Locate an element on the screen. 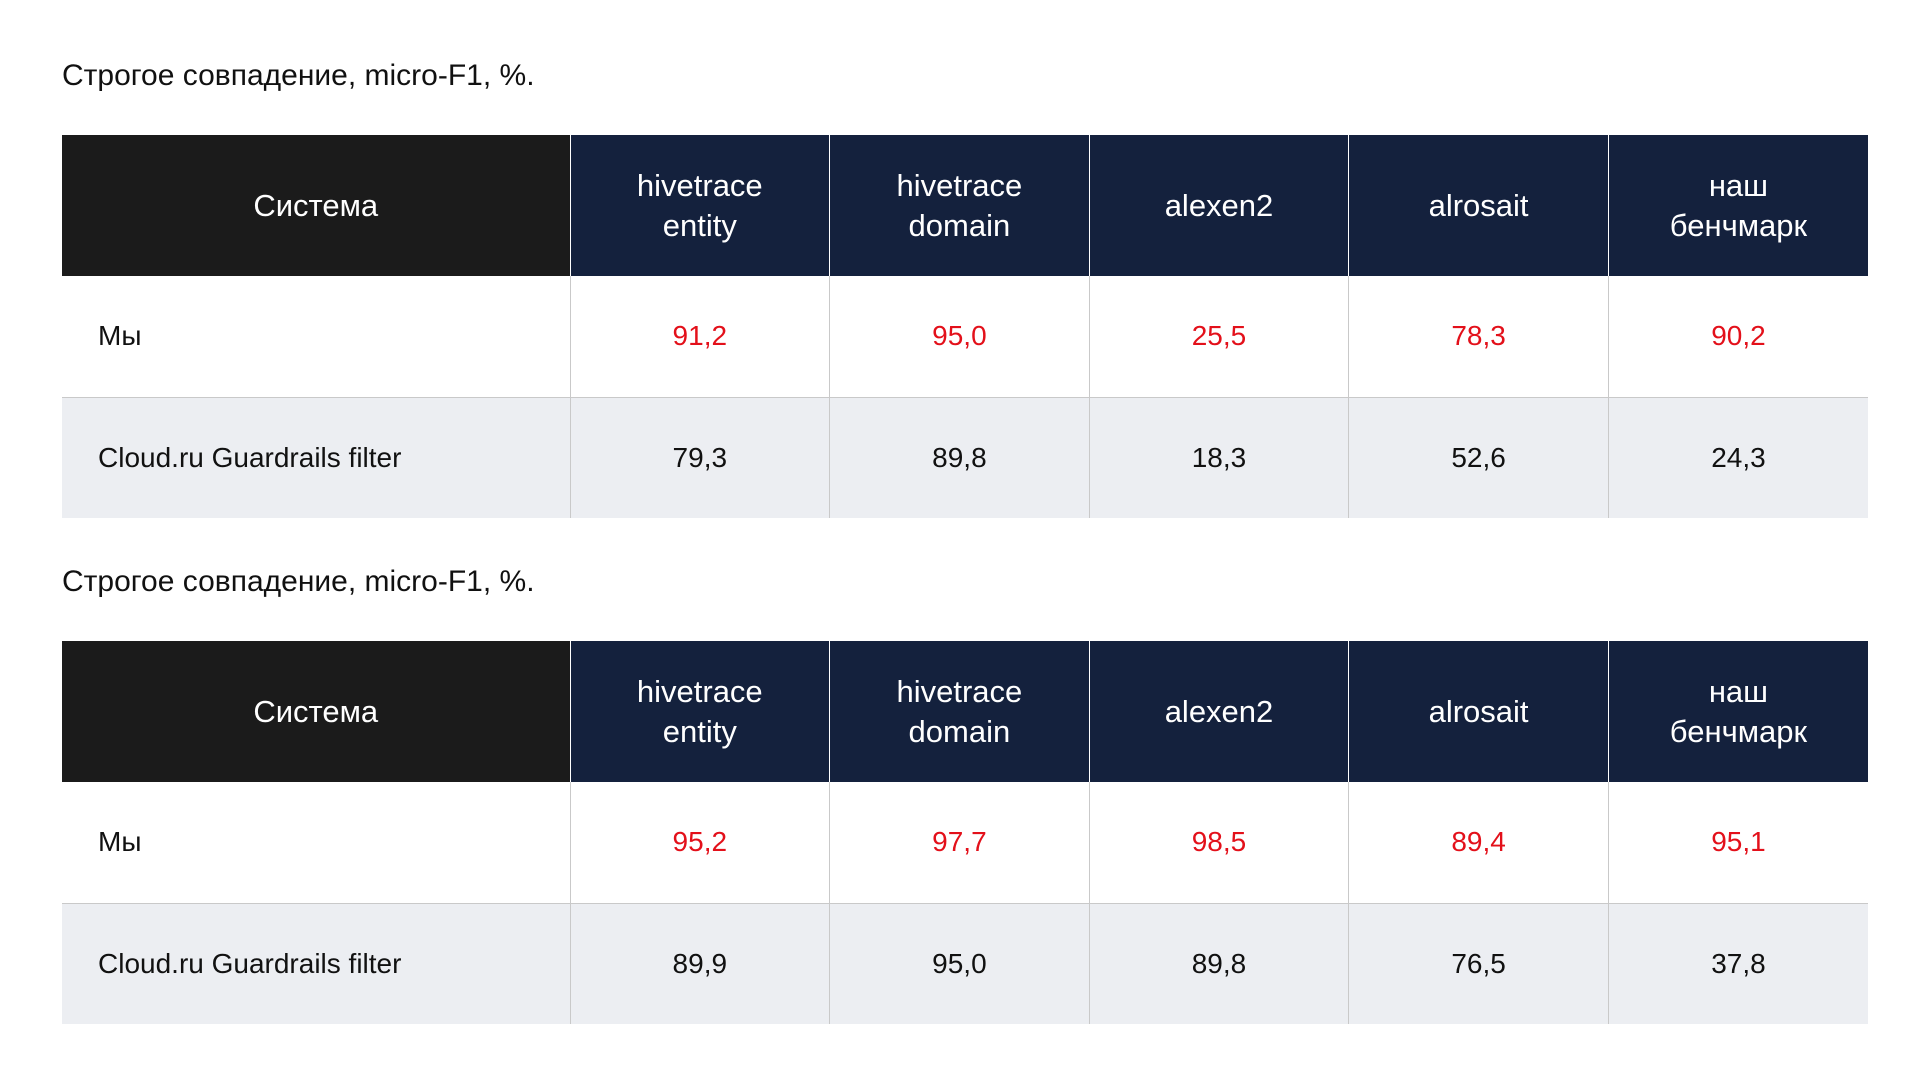 This screenshot has height=1080, width=1920. table-row-ours: Мы 95,2 97,7 98,5 89,4 95,1 is located at coordinates (965, 843).